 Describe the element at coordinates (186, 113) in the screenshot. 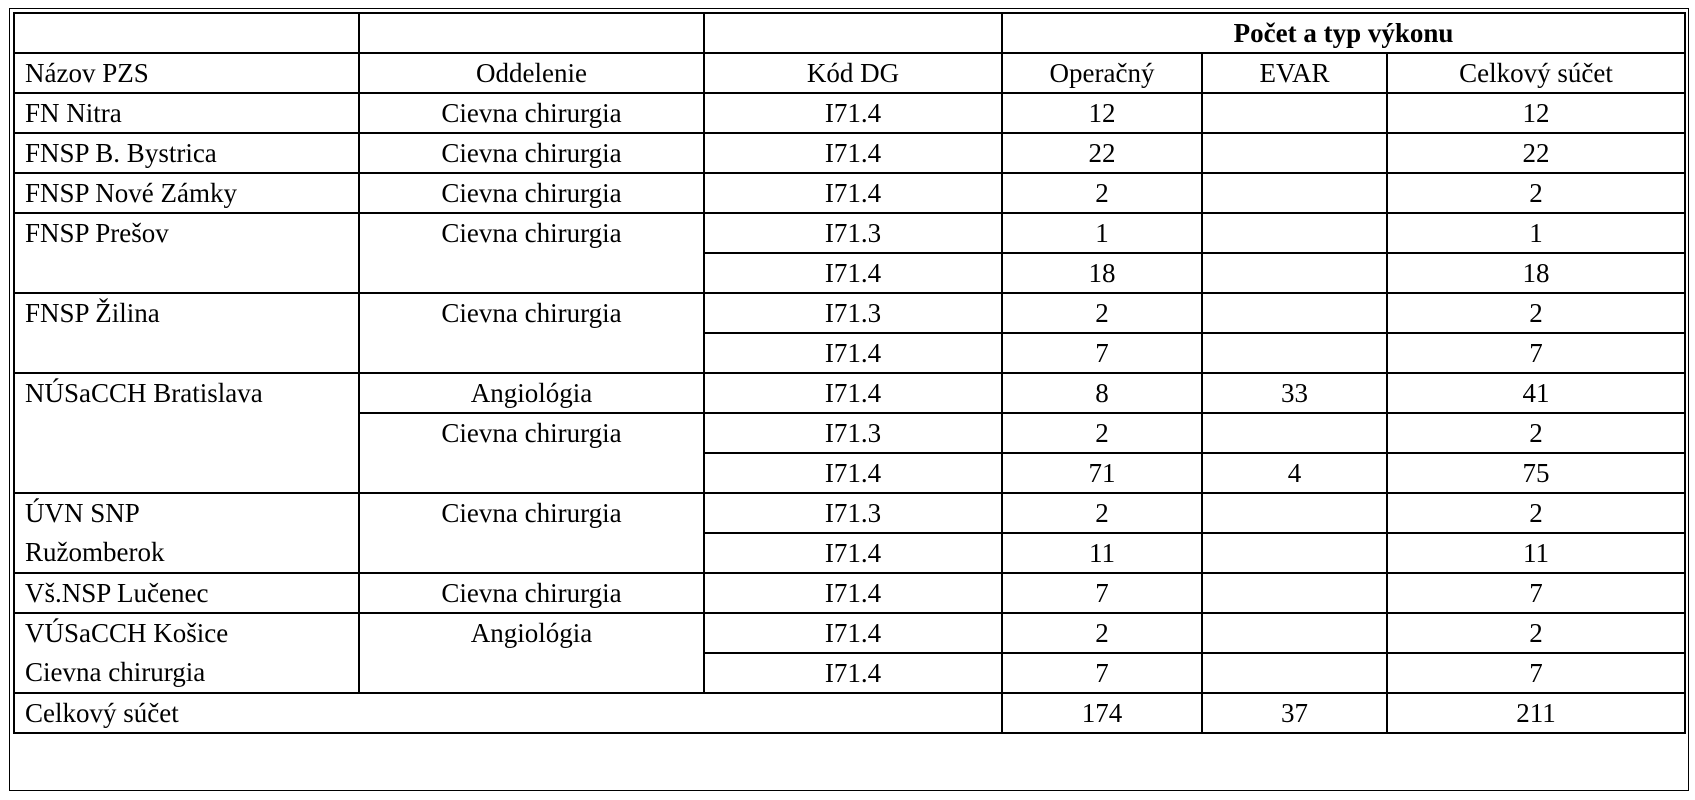

I see `cell-nazov: FN Nitra` at that location.